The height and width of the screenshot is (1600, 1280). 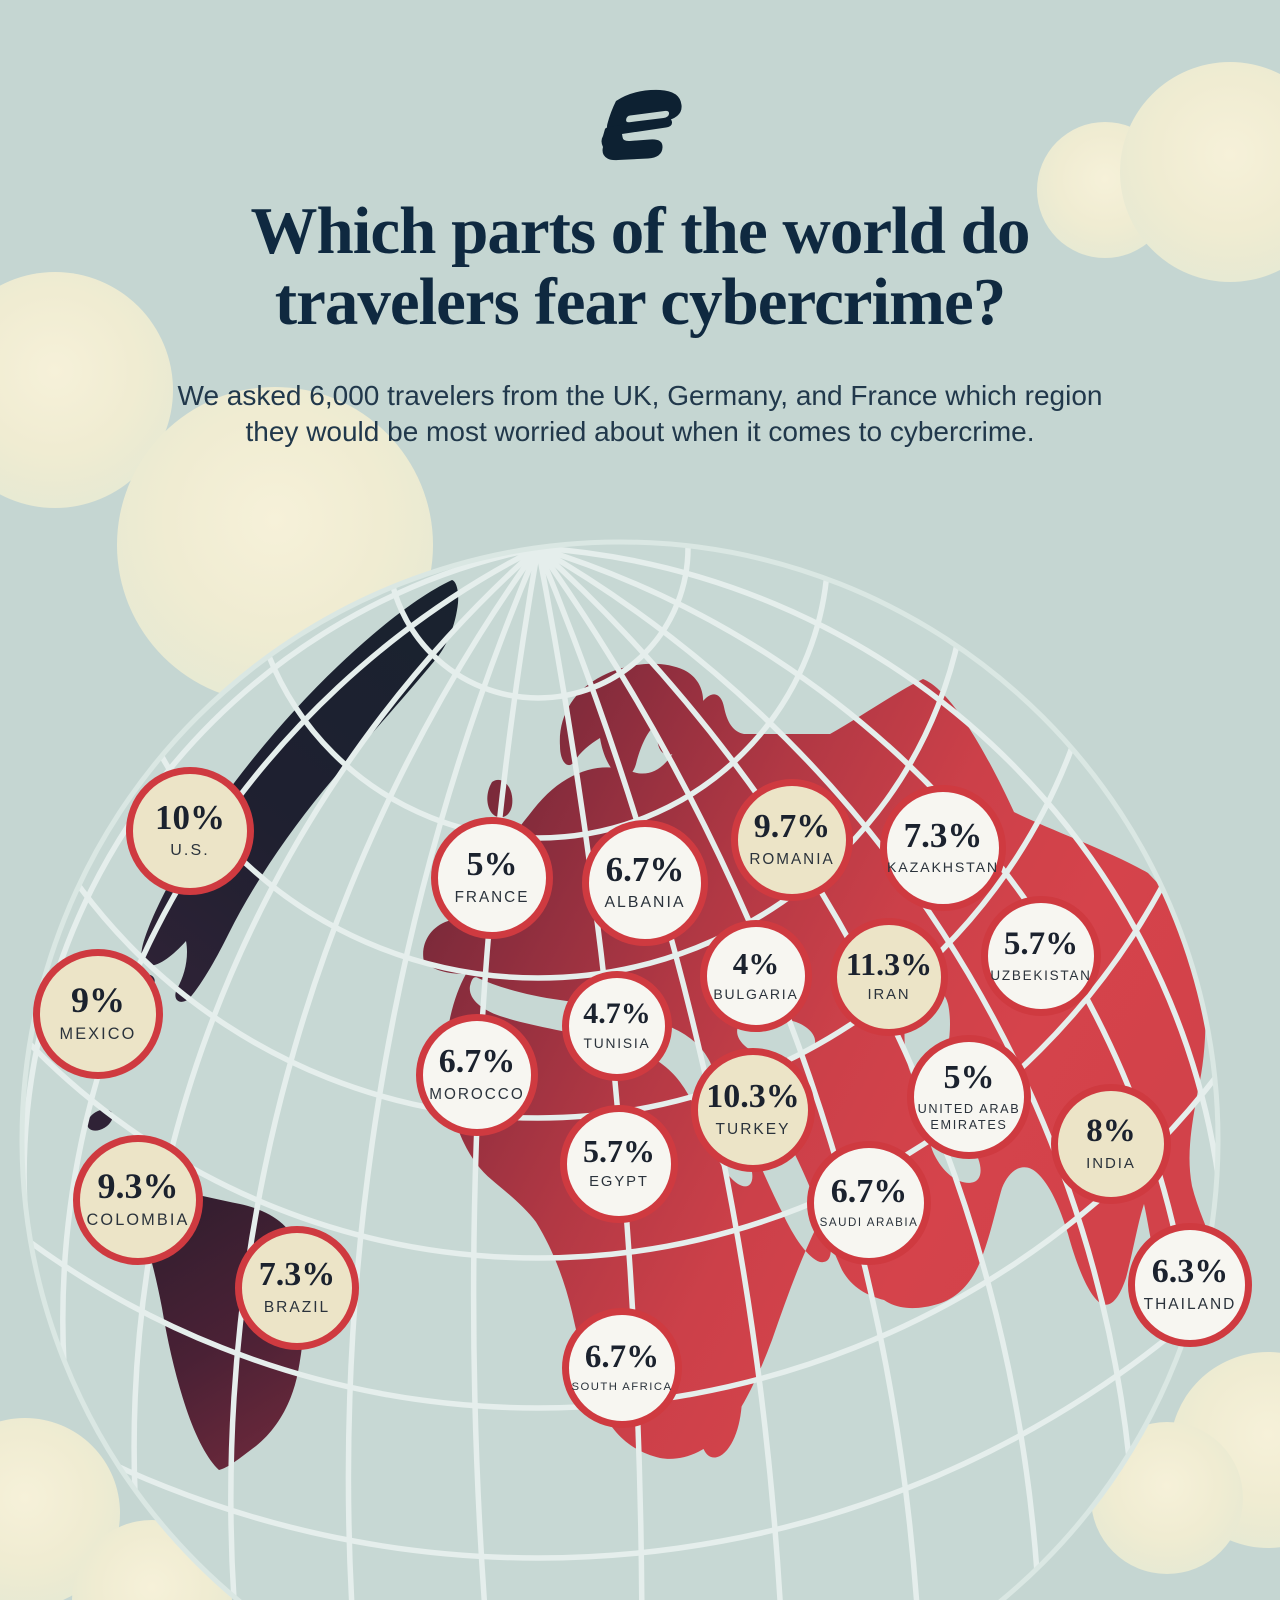 I want to click on badge-value: 6.3%, so click(x=1190, y=1271).